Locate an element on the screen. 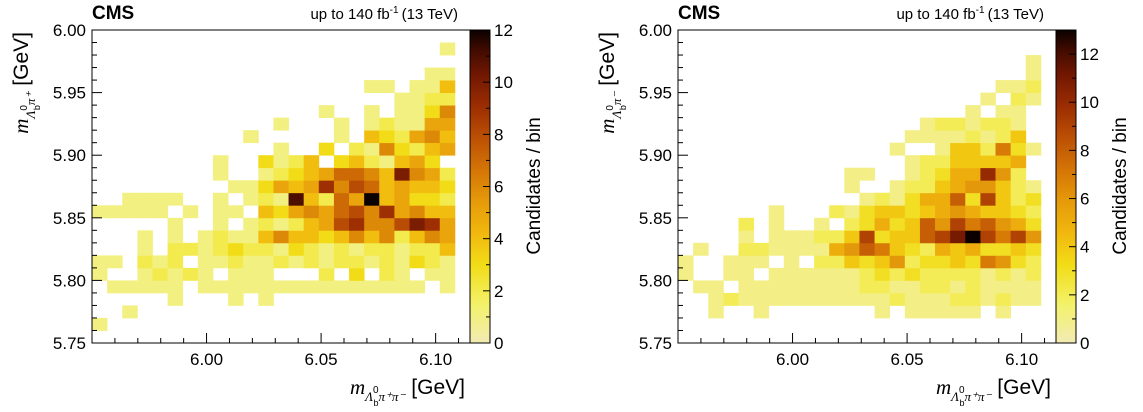  z-axis-label: Candidates / bin is located at coordinates (1120, 185).